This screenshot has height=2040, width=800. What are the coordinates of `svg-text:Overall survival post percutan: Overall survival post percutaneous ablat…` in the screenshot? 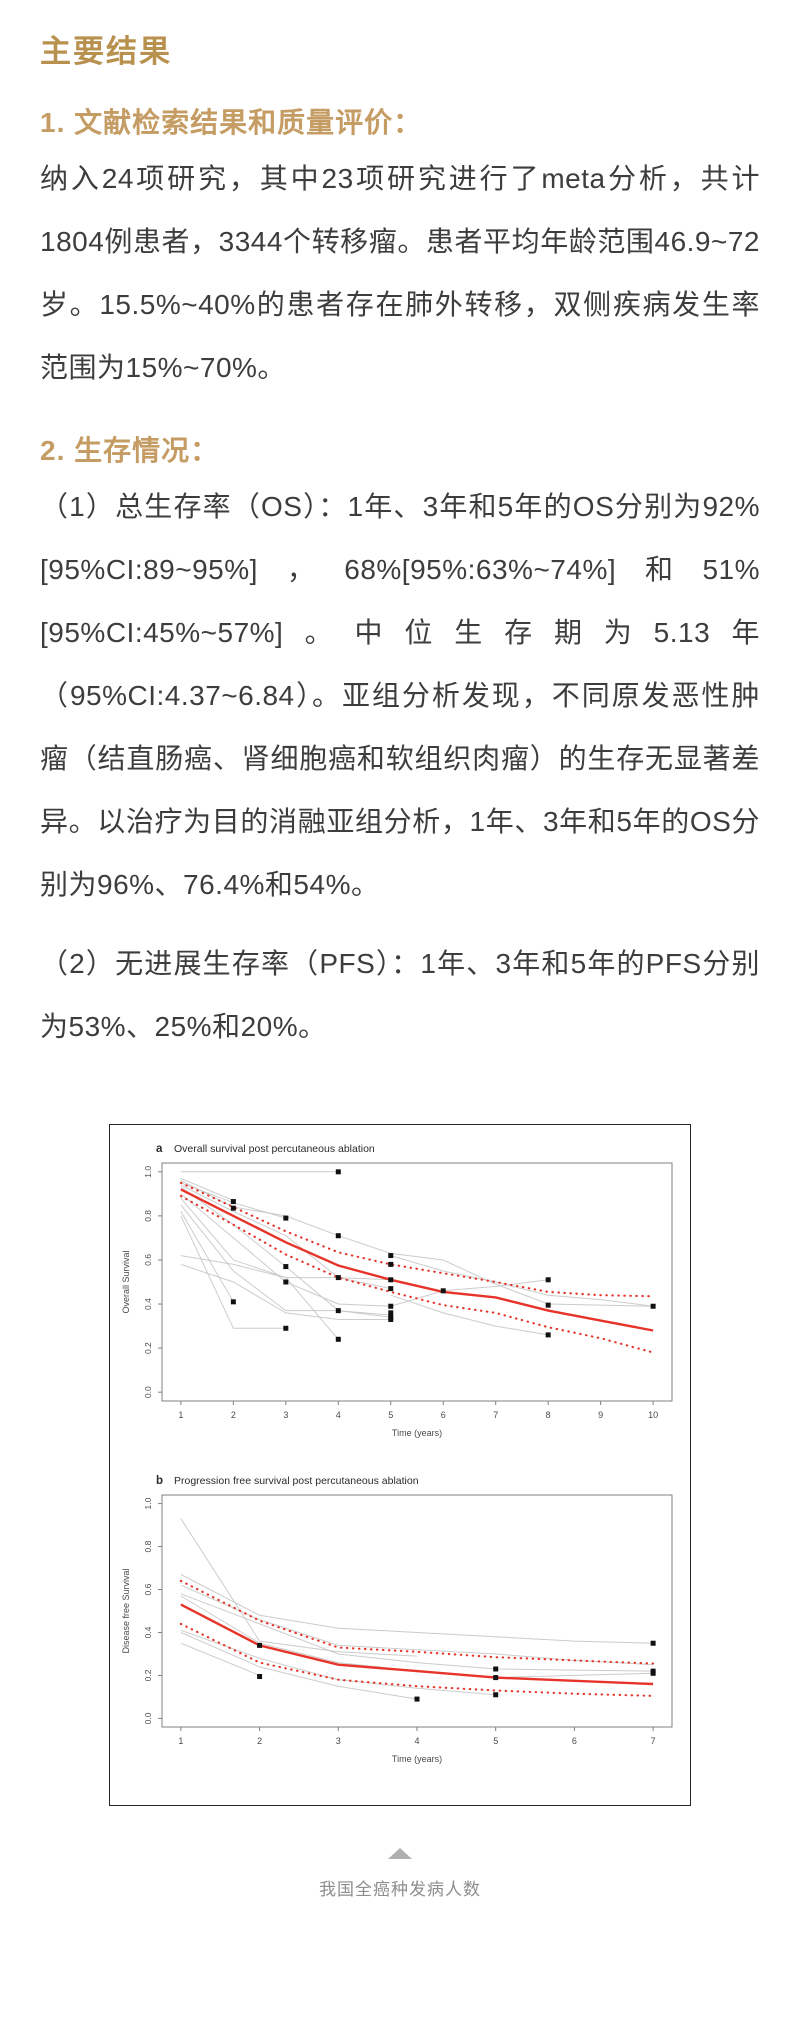 It's located at (274, 1149).